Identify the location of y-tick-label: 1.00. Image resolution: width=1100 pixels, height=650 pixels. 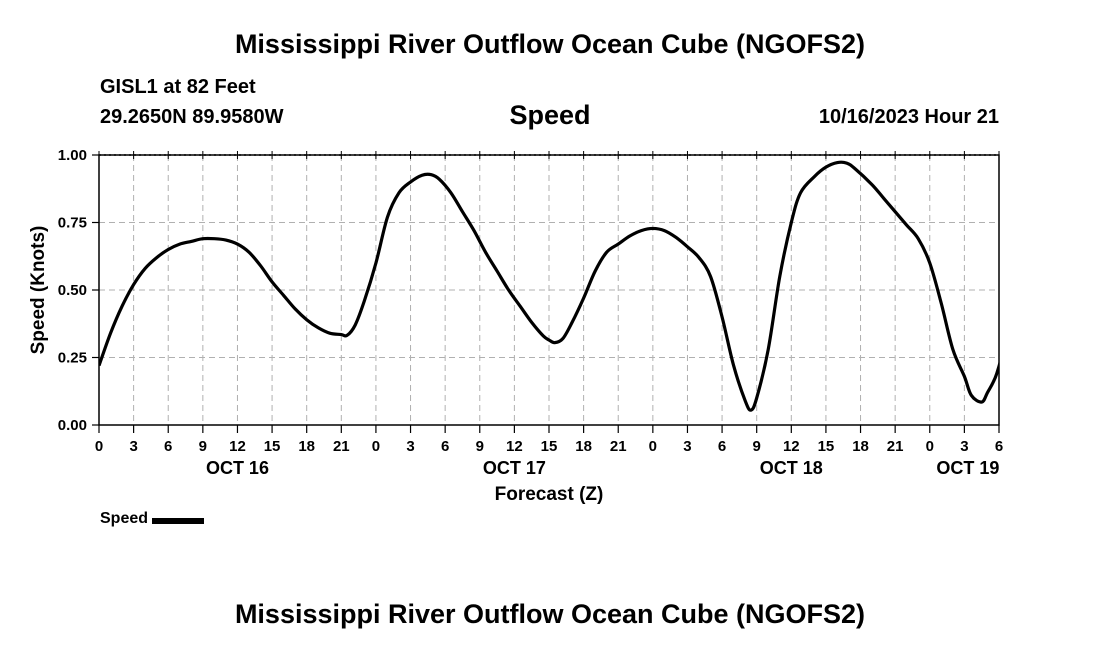
(72, 155).